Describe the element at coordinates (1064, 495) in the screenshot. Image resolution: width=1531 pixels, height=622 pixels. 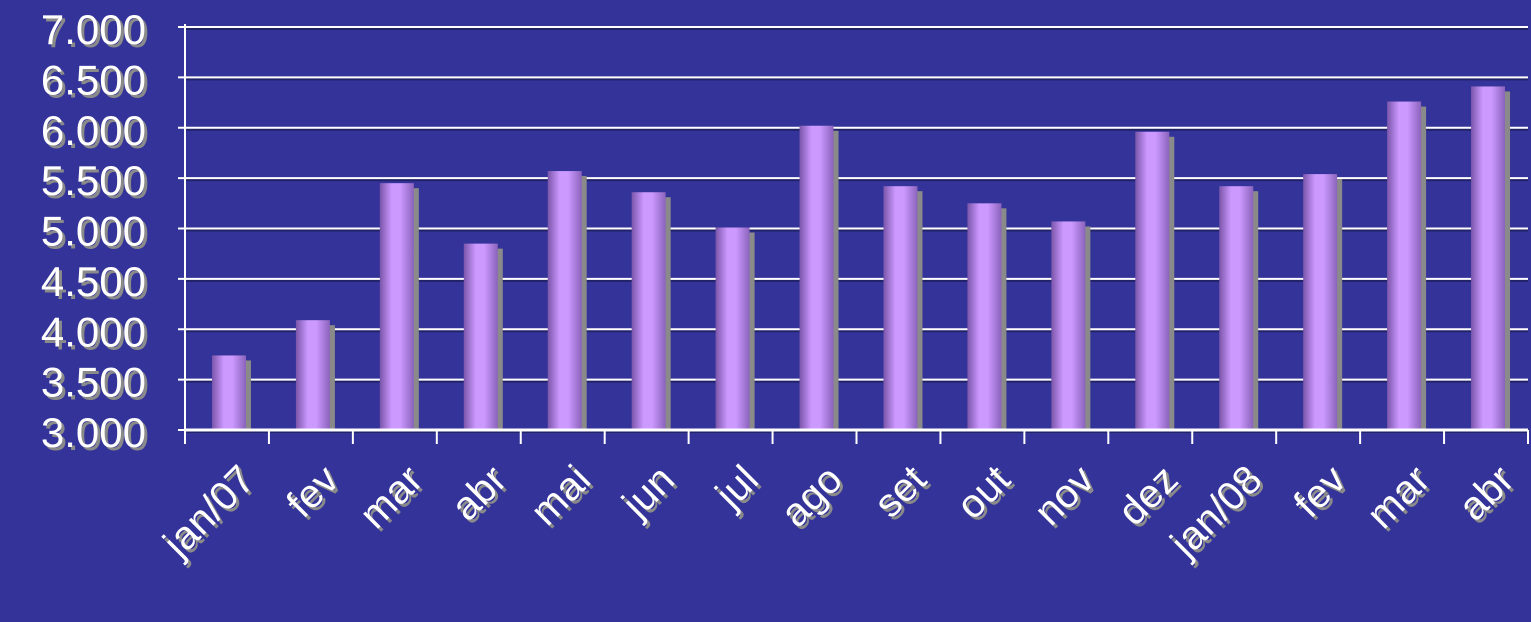
I see `x-tick-label: nov` at that location.